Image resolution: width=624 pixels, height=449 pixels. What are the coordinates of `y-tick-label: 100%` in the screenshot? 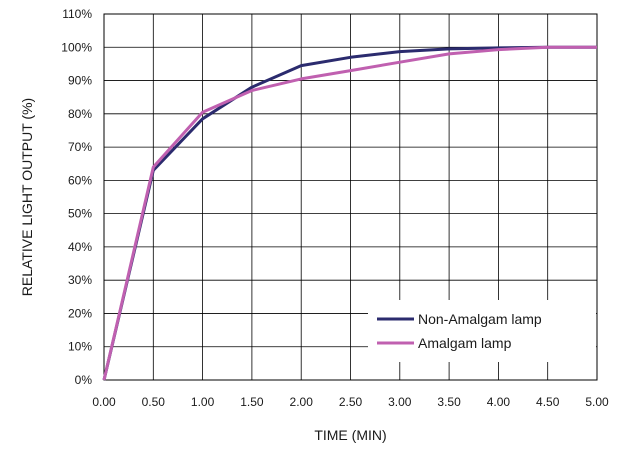 It's located at (76, 47).